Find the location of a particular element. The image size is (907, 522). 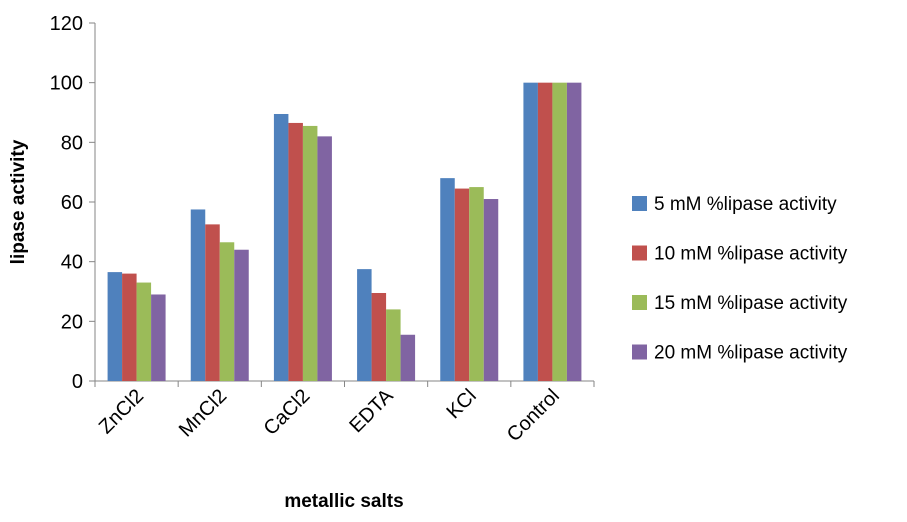

legend-label: 5 mM %lipase activity is located at coordinates (745, 204).